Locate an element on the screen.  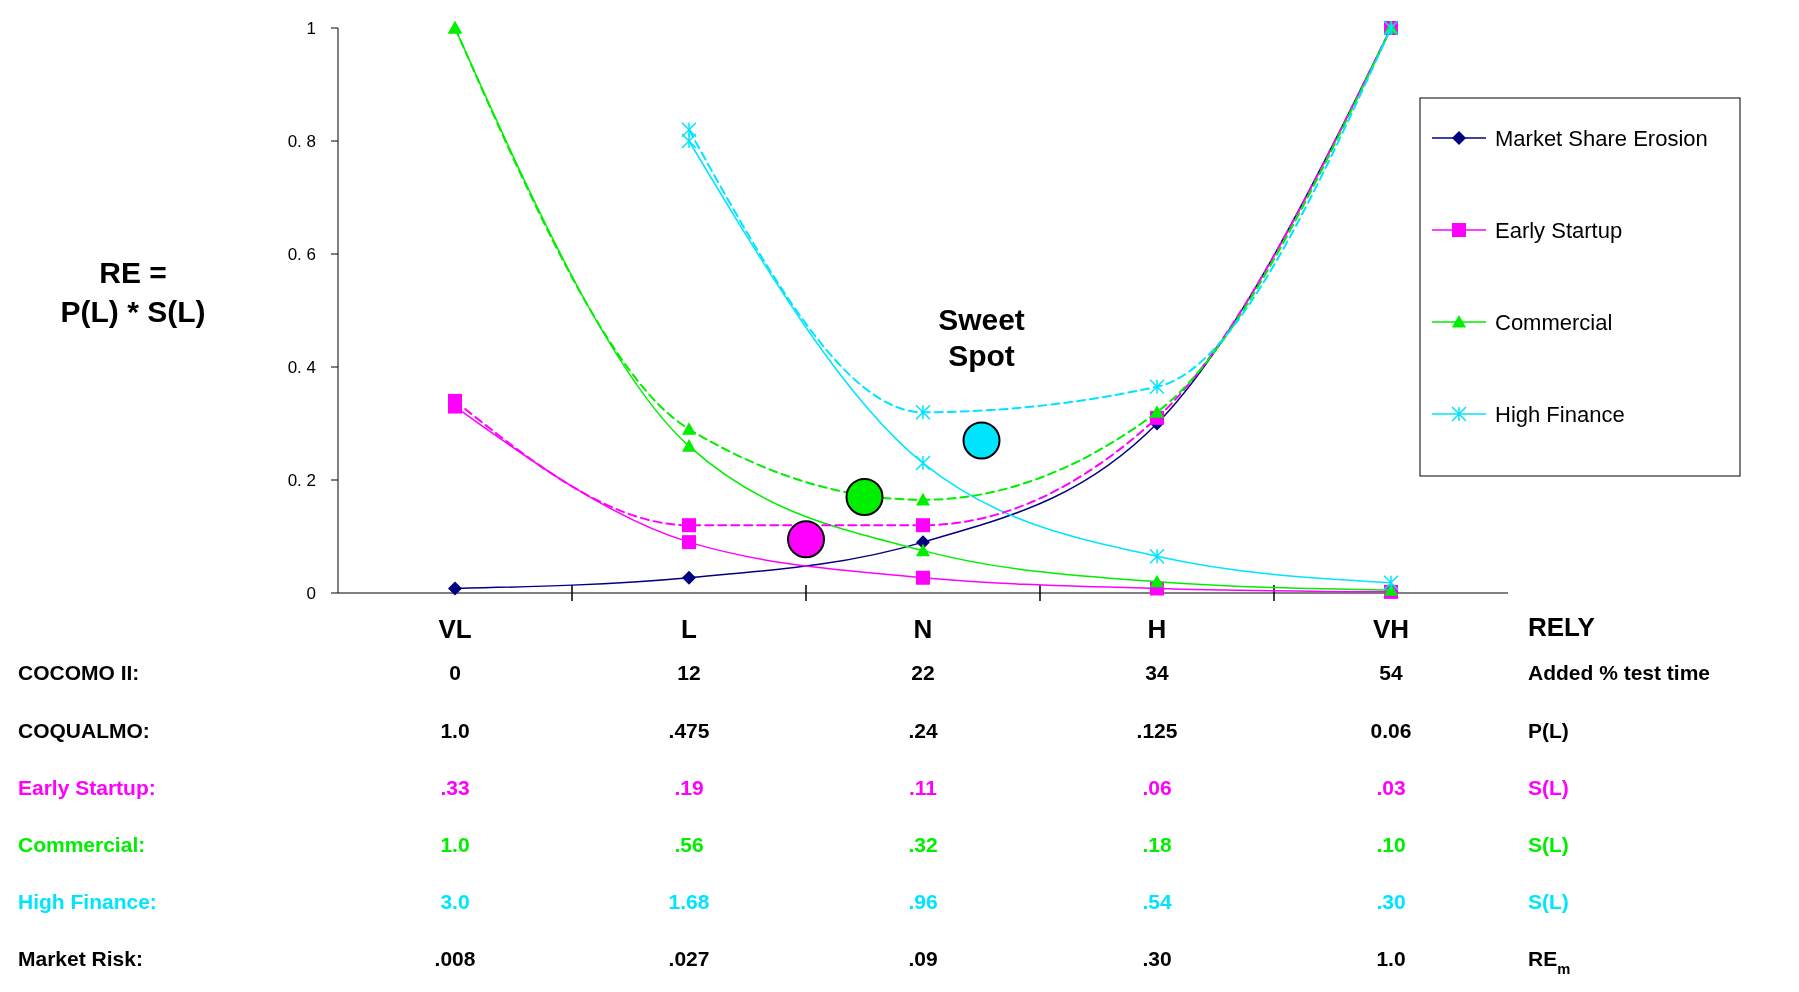
text: Early Startup: is located at coordinates (87, 787).